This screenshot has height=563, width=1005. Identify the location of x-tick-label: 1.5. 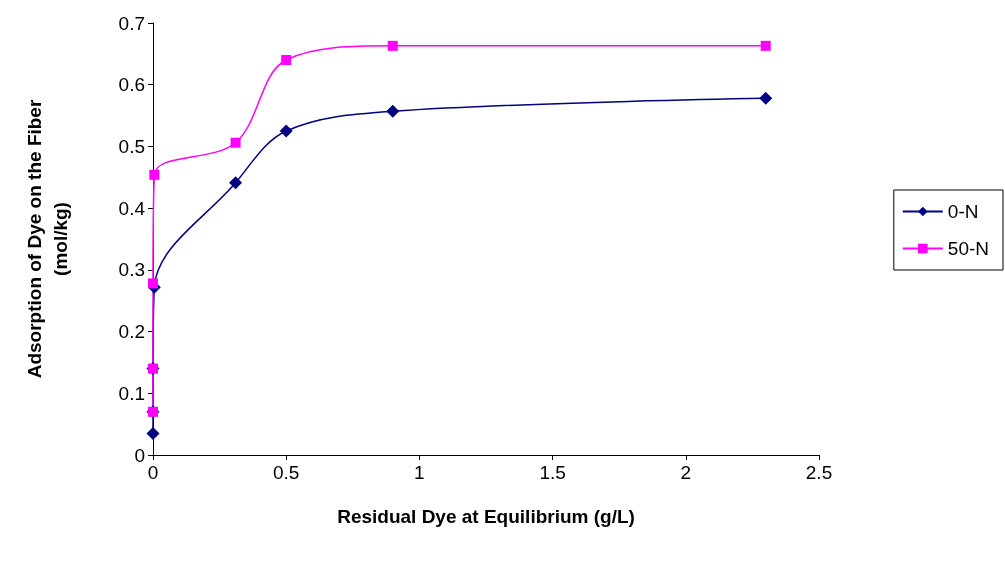
(552, 472).